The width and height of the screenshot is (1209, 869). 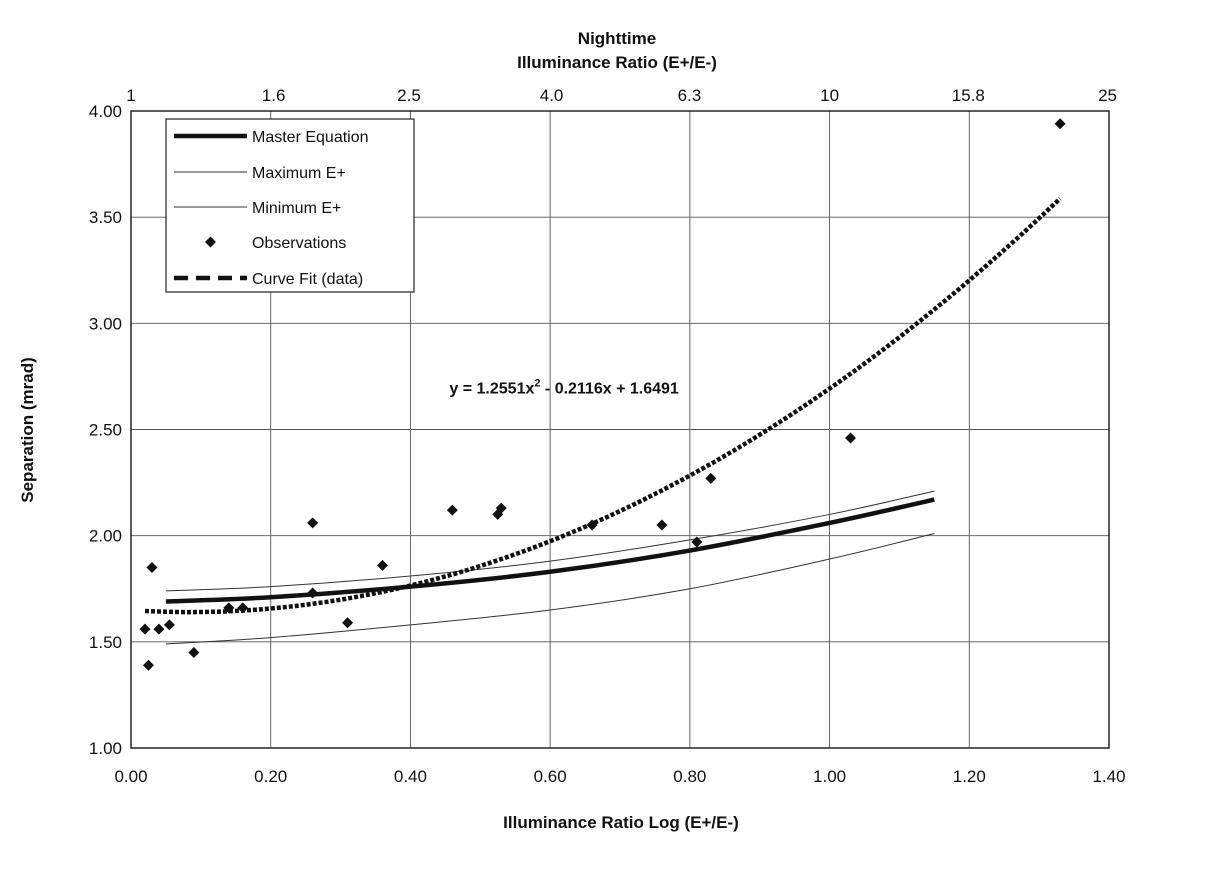 I want to click on series-minimum-e, so click(x=550, y=589).